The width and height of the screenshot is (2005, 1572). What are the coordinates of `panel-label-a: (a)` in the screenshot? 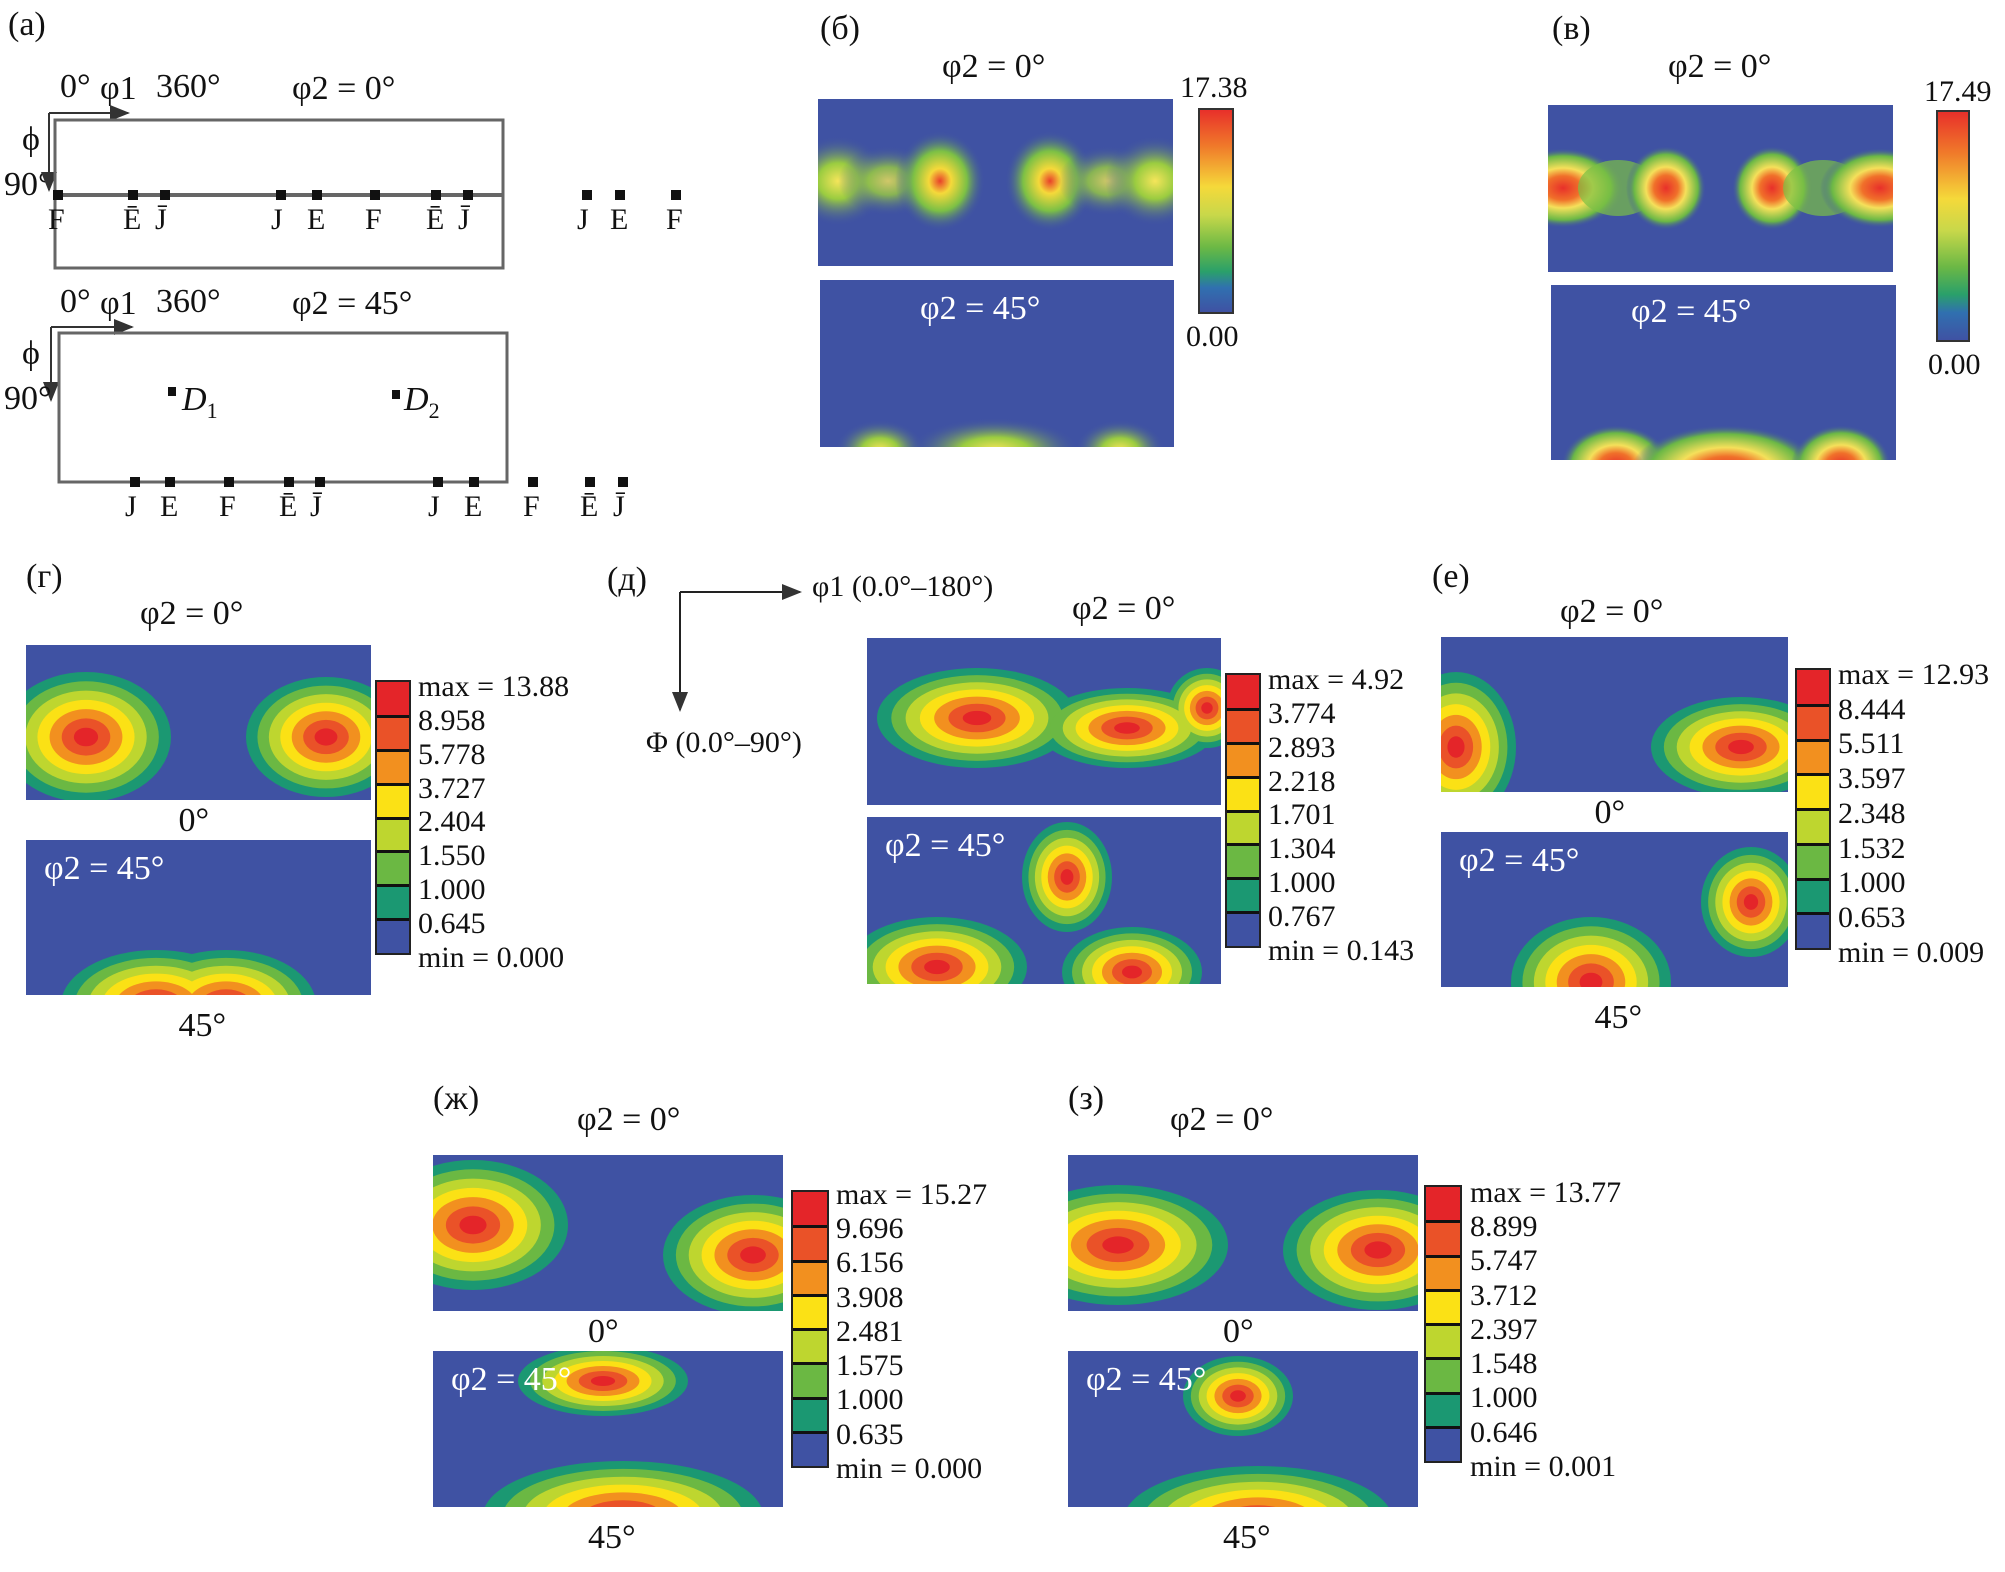 It's located at (27, 24).